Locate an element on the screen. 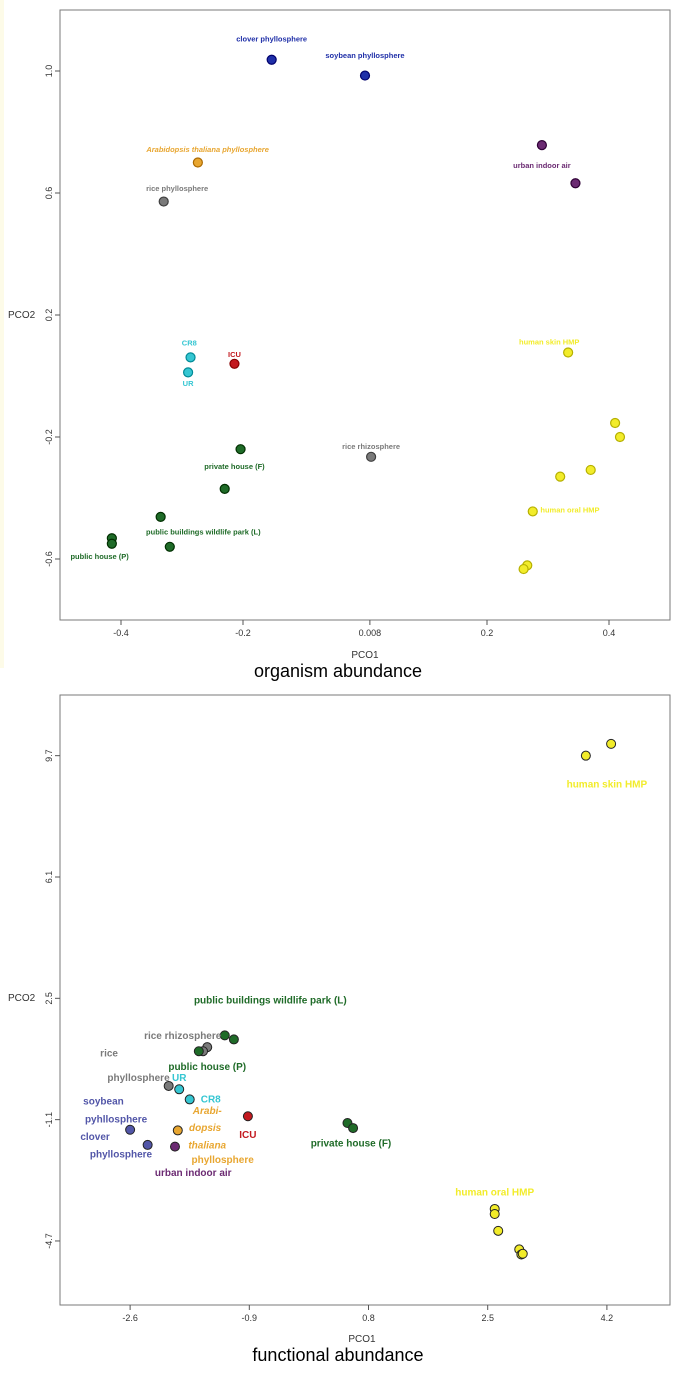 This screenshot has height=1378, width=678. data-label: soybean phyllosphere is located at coordinates (364, 55).